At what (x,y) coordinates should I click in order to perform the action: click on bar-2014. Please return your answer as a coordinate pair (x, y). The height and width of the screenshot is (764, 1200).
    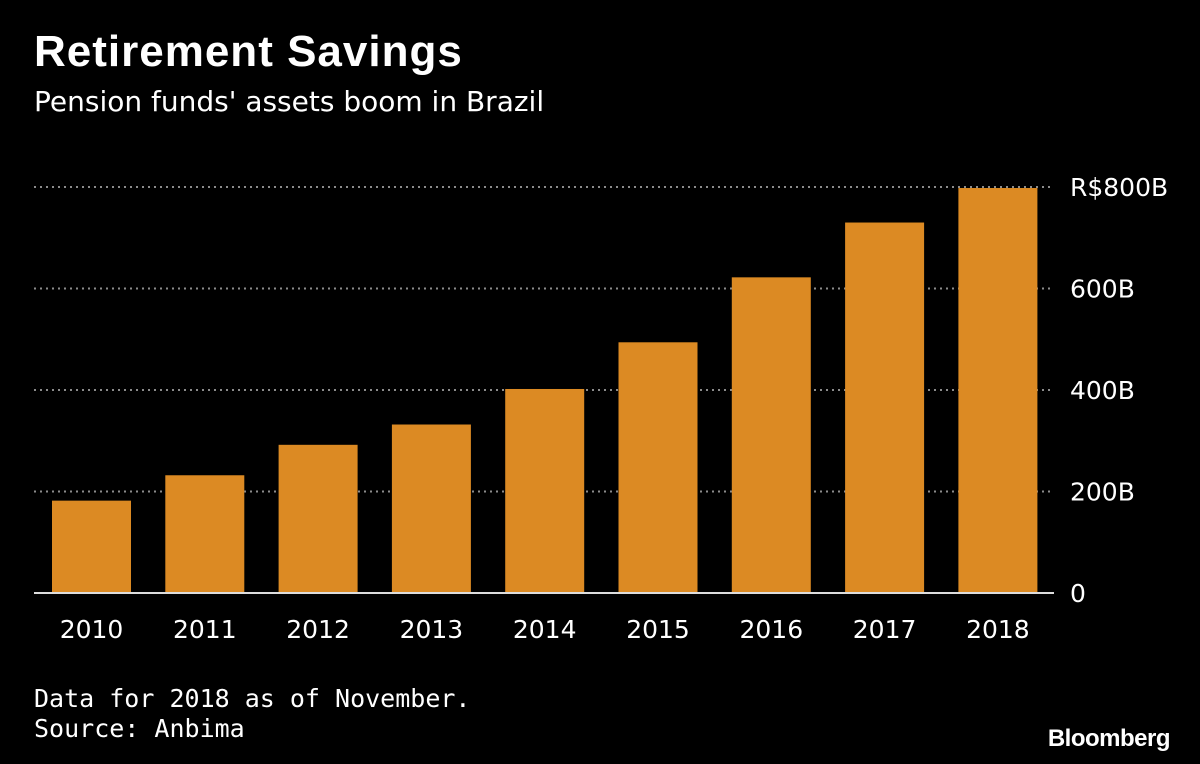
    Looking at the image, I should click on (545, 490).